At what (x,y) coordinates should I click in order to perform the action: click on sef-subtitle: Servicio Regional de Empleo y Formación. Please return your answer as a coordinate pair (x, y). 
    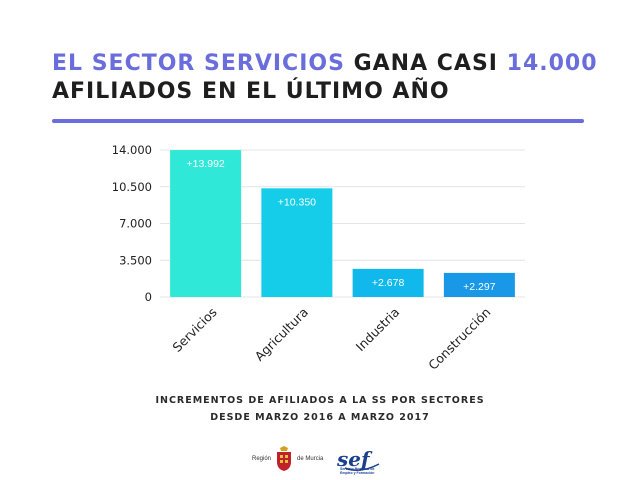
    Looking at the image, I should click on (365, 471).